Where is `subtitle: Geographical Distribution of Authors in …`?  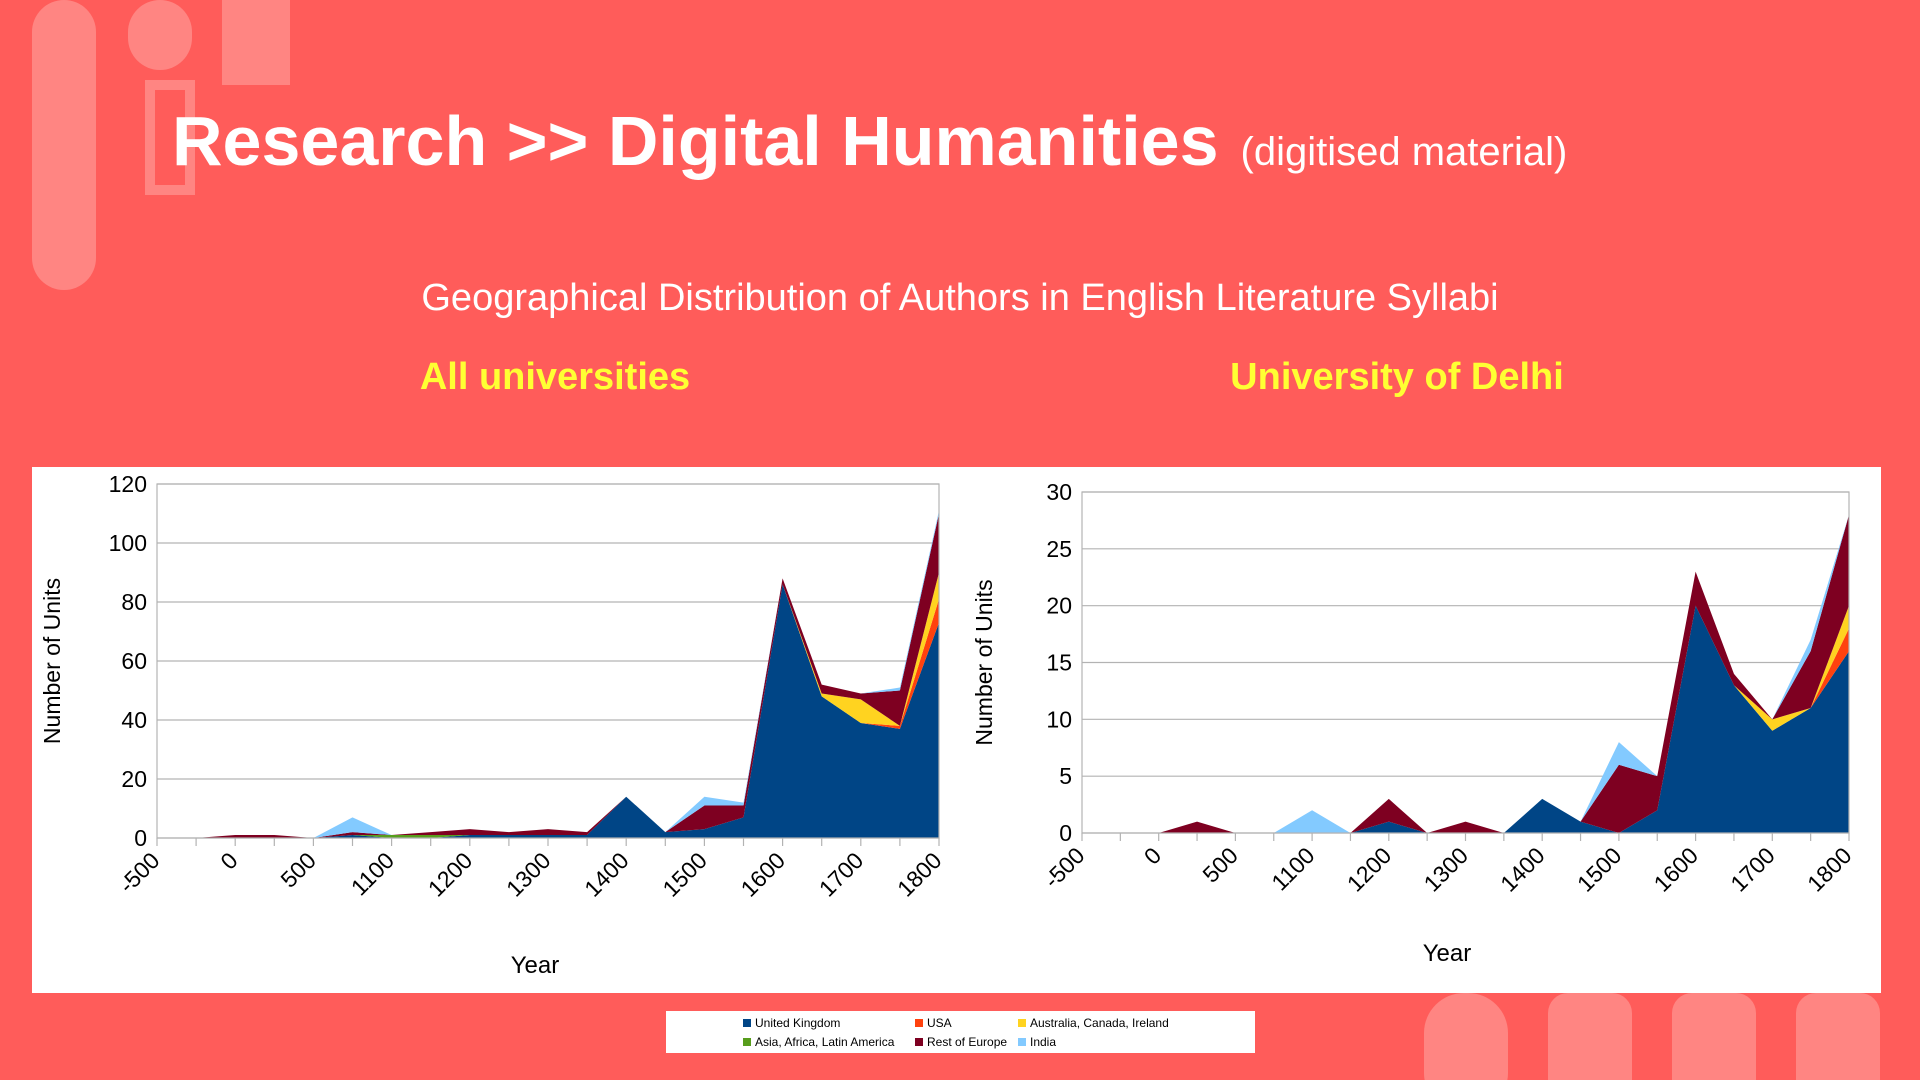 subtitle: Geographical Distribution of Authors in … is located at coordinates (959, 298).